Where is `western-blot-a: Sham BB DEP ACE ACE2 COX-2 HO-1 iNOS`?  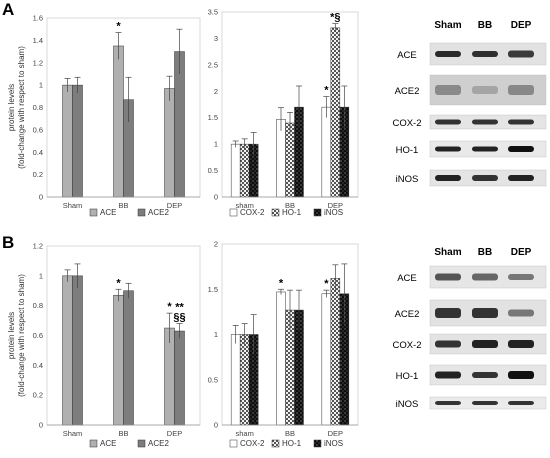
western-blot-a: Sham BB DEP ACE ACE2 COX-2 HO-1 iNOS is located at coordinates (469, 103).